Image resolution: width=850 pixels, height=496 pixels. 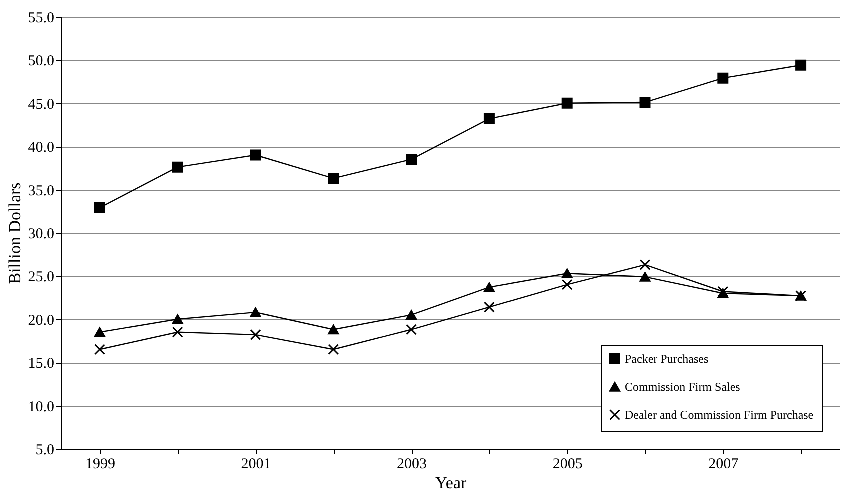 What do you see at coordinates (256, 464) in the screenshot?
I see `x-tick-label: 2001` at bounding box center [256, 464].